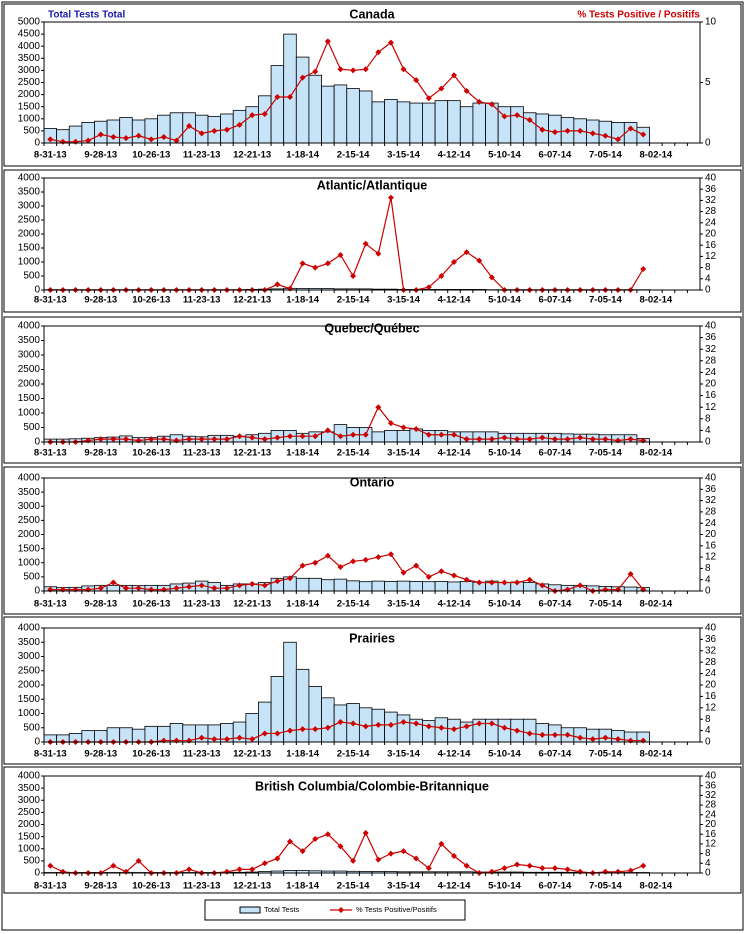 This screenshot has width=746, height=934. I want to click on y2-tick-label: 40, so click(711, 326).